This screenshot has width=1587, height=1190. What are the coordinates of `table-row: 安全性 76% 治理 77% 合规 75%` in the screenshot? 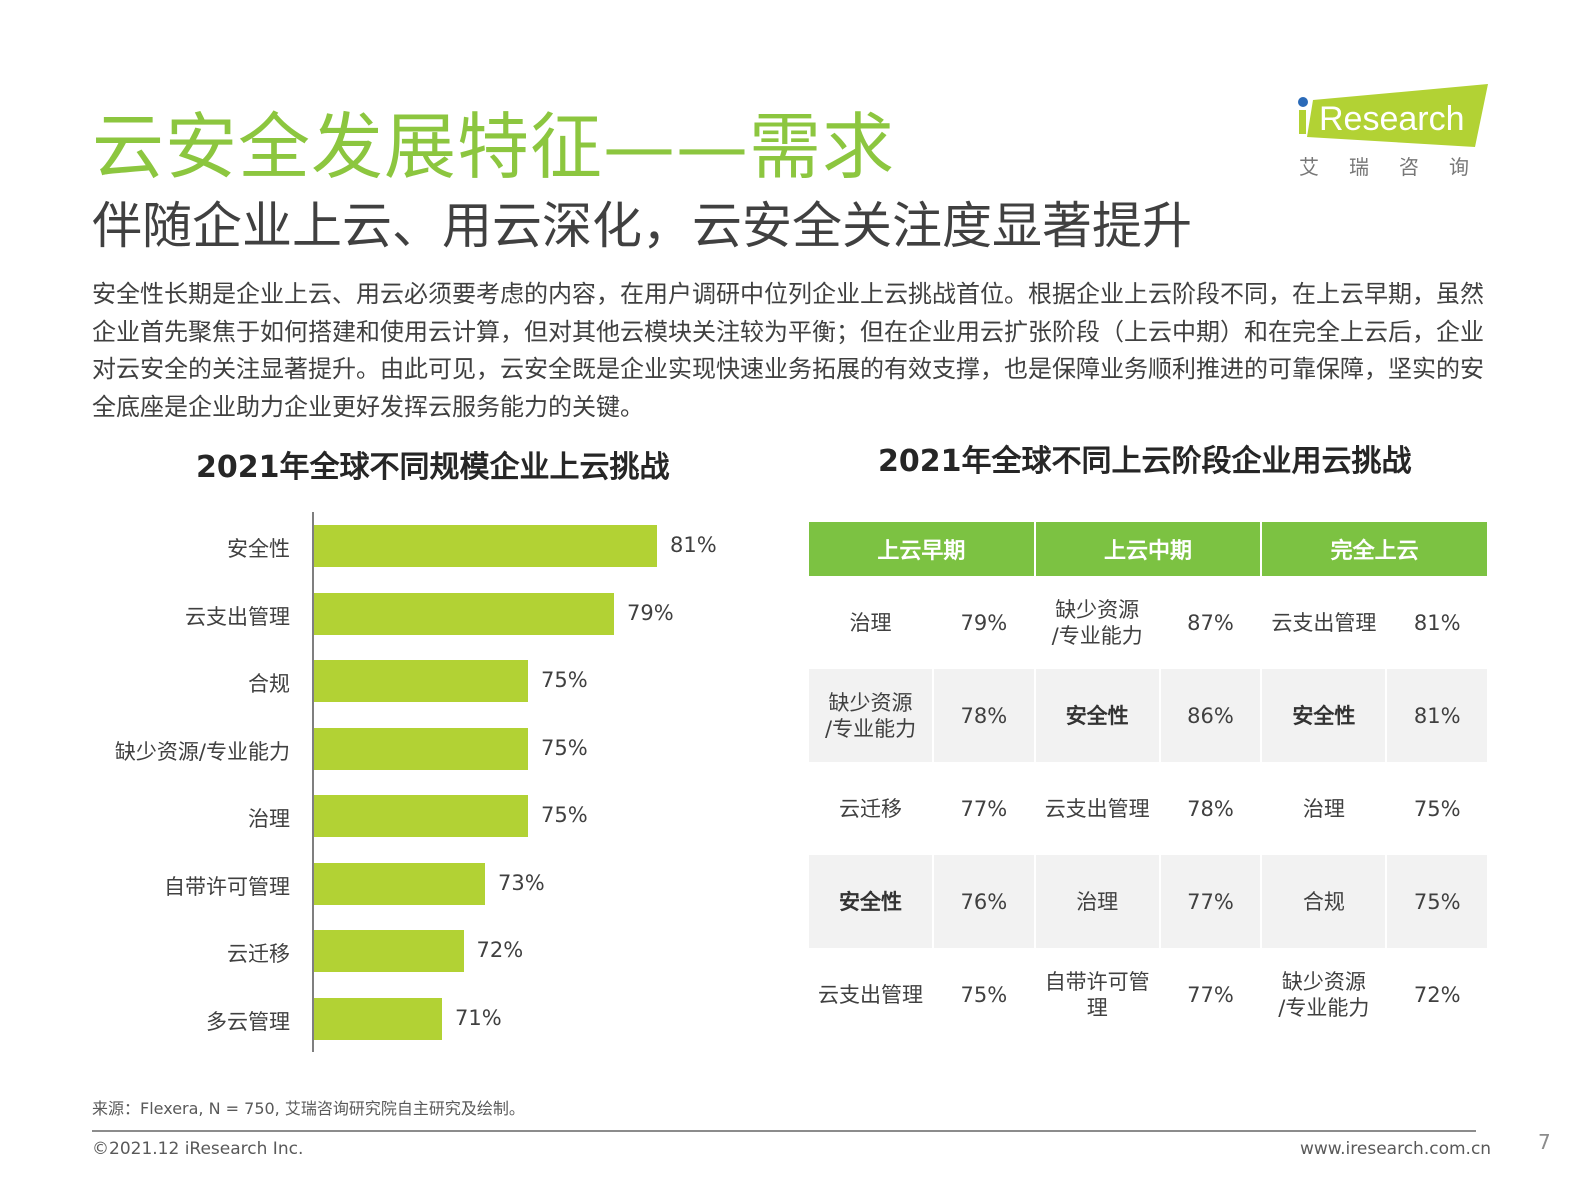 It's located at (1148, 901).